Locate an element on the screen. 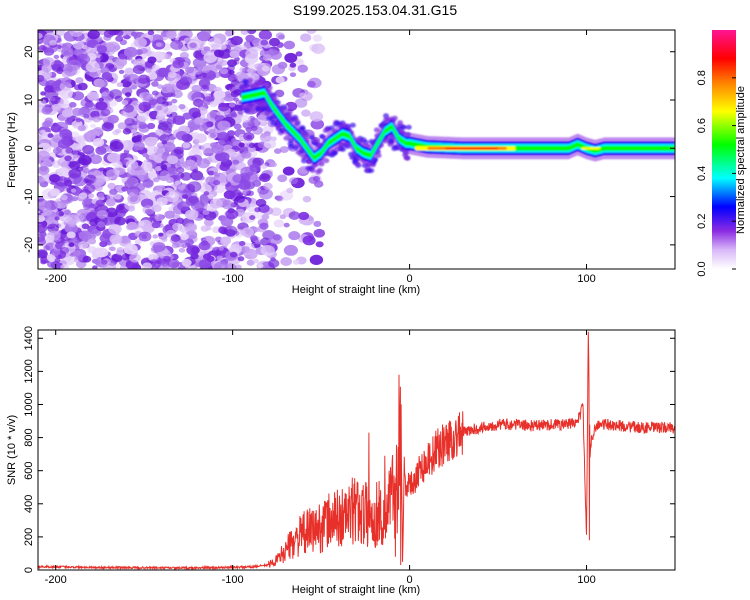  colorbar-gradient is located at coordinates (724, 149).